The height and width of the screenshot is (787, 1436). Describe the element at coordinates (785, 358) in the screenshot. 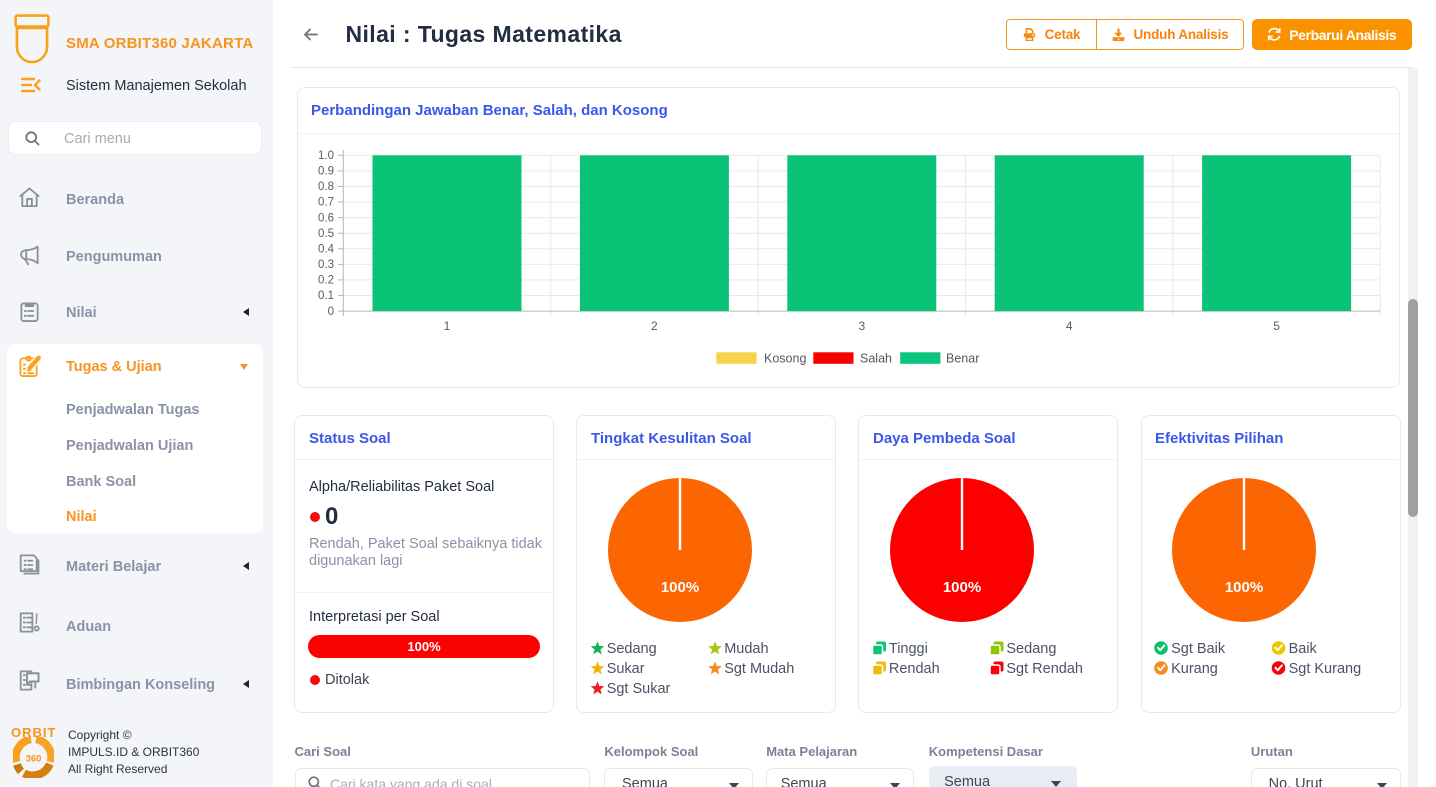

I see `svg-text: Kosong` at that location.